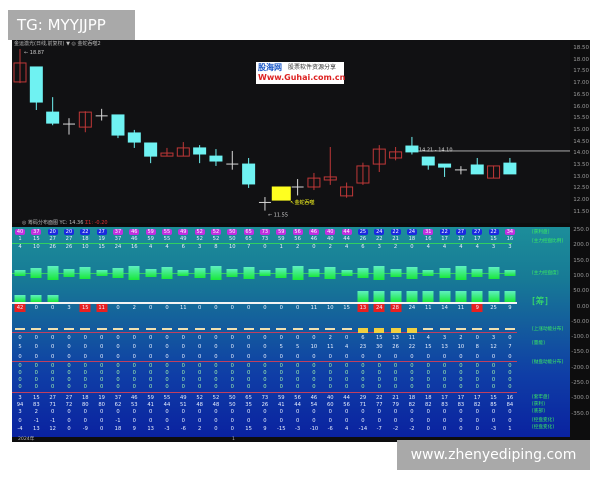 This screenshot has height=480, width=600. Describe the element at coordinates (548, 362) in the screenshot. I see `right-label: [抛盘动能分布]` at that location.